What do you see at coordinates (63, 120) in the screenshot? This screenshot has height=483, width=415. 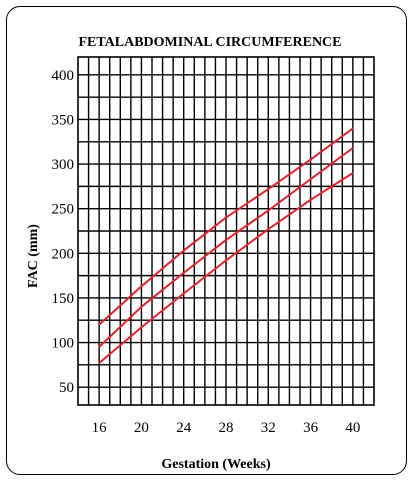 I see `y-tick-label: 350` at bounding box center [63, 120].